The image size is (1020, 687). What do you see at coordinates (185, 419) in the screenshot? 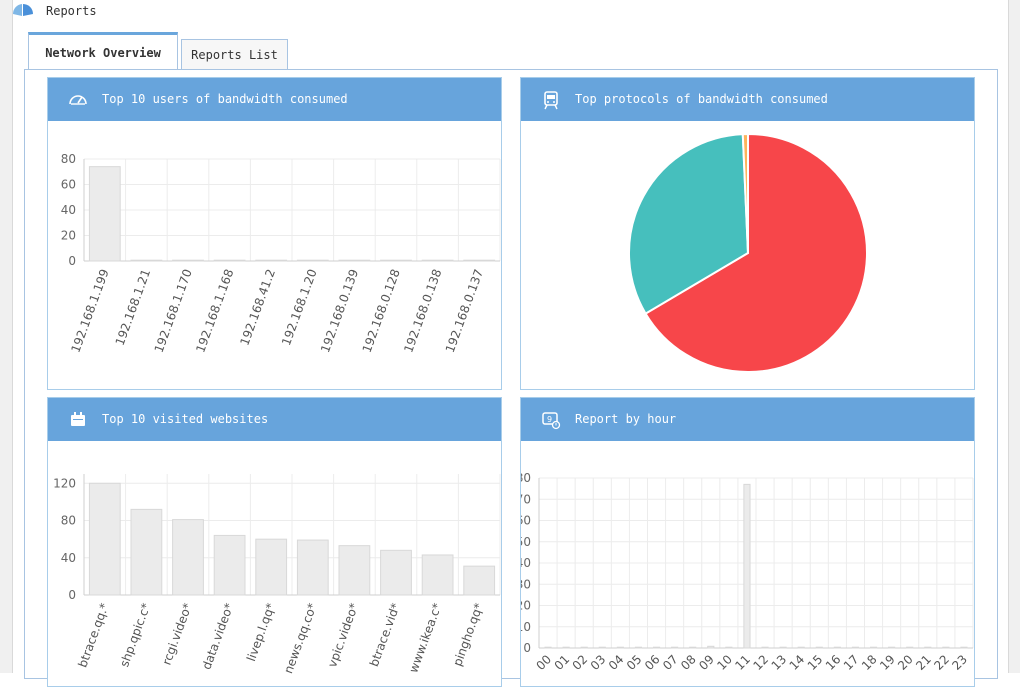
I see `panel-title: Top 10 visited websites` at bounding box center [185, 419].